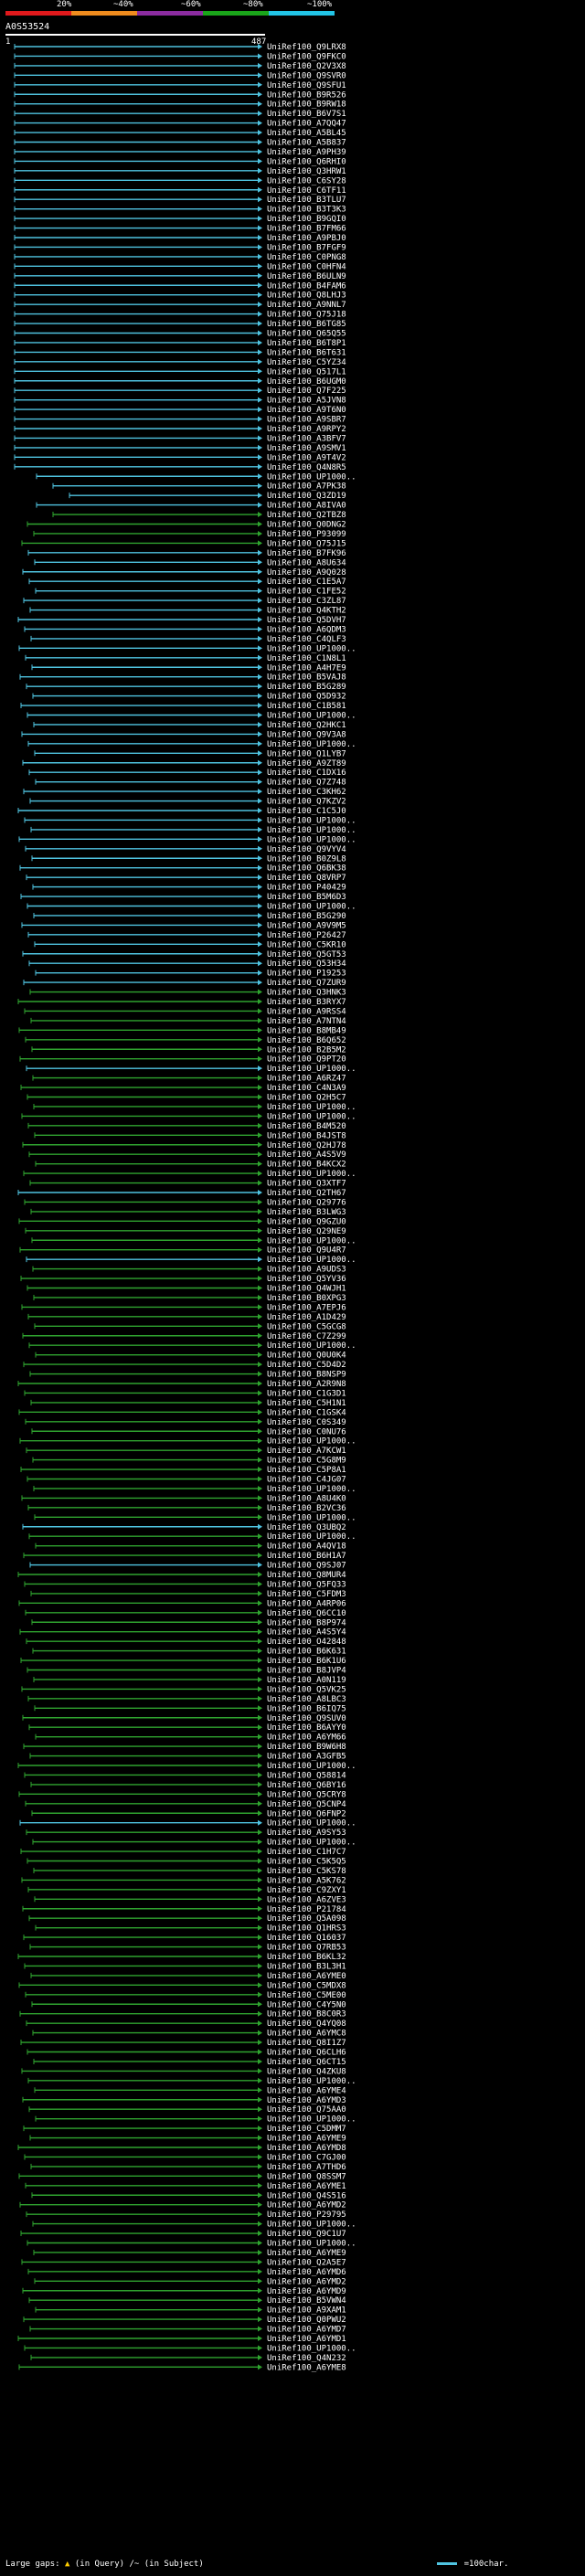 This screenshot has width=585, height=2576. I want to click on hit-label: UniRef100_A9T4V2, so click(307, 457).